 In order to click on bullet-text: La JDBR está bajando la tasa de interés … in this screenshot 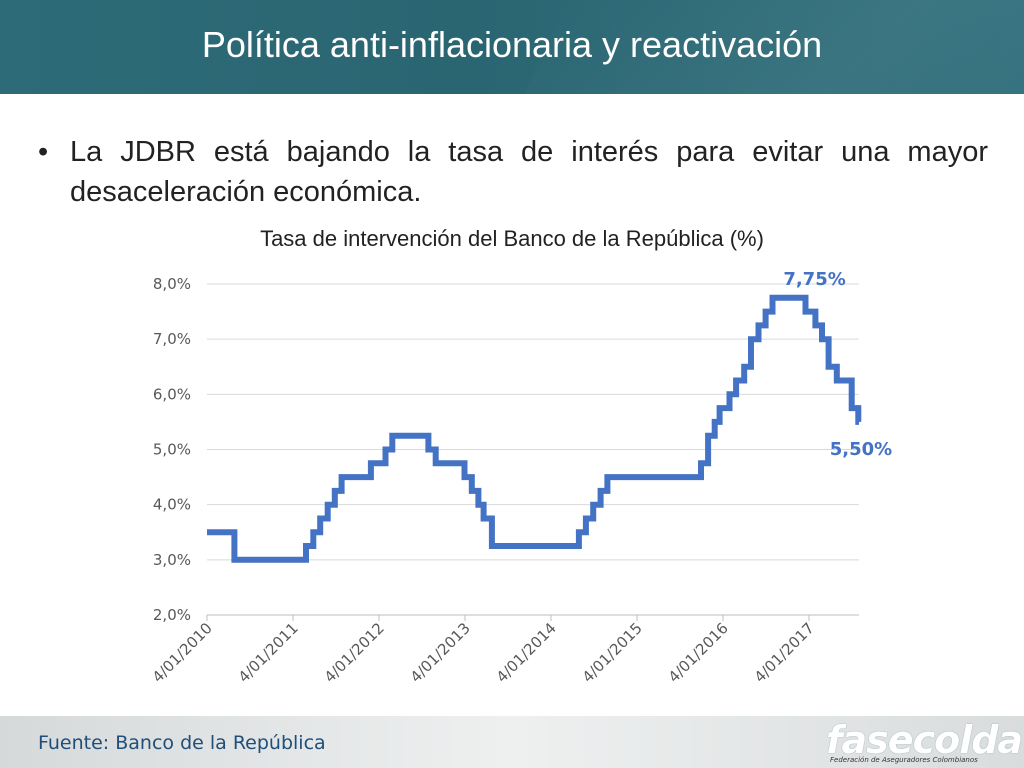, I will do `click(529, 172)`.